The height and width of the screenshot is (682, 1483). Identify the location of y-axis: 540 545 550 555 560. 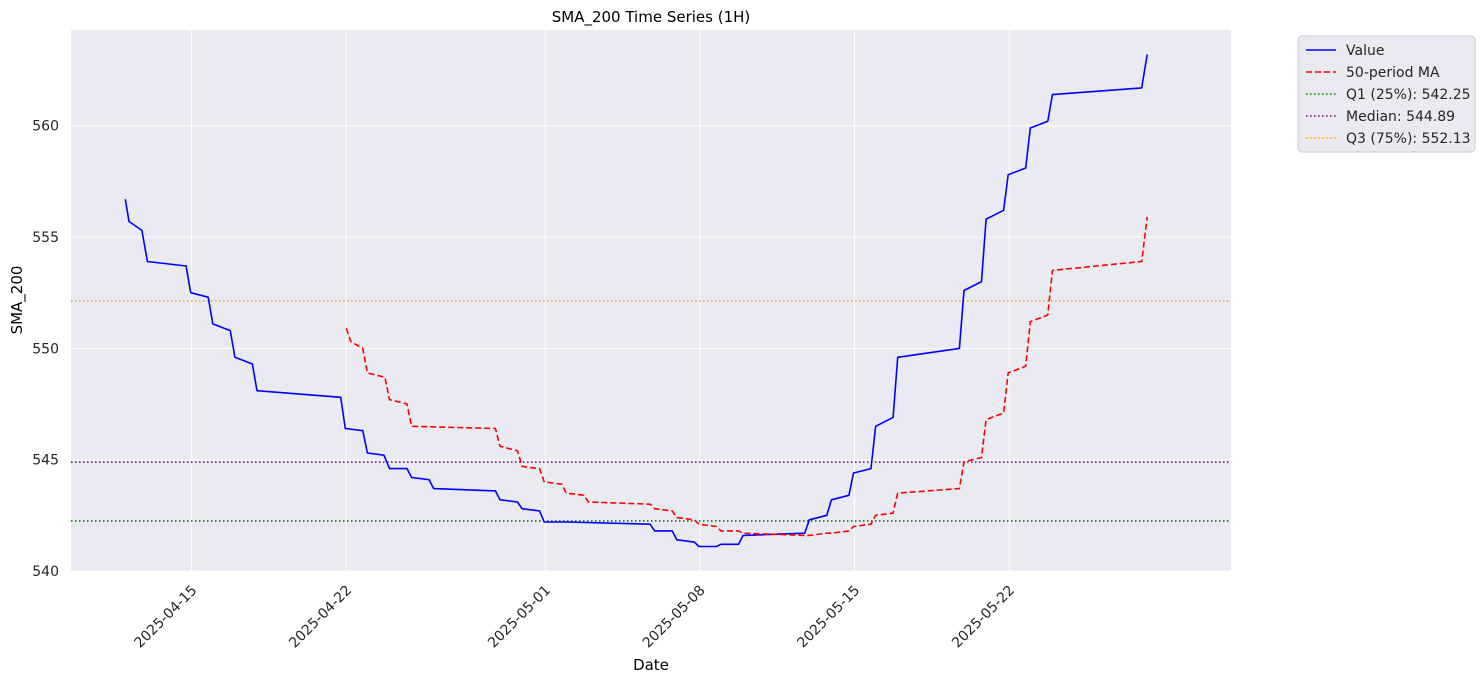
(45, 349).